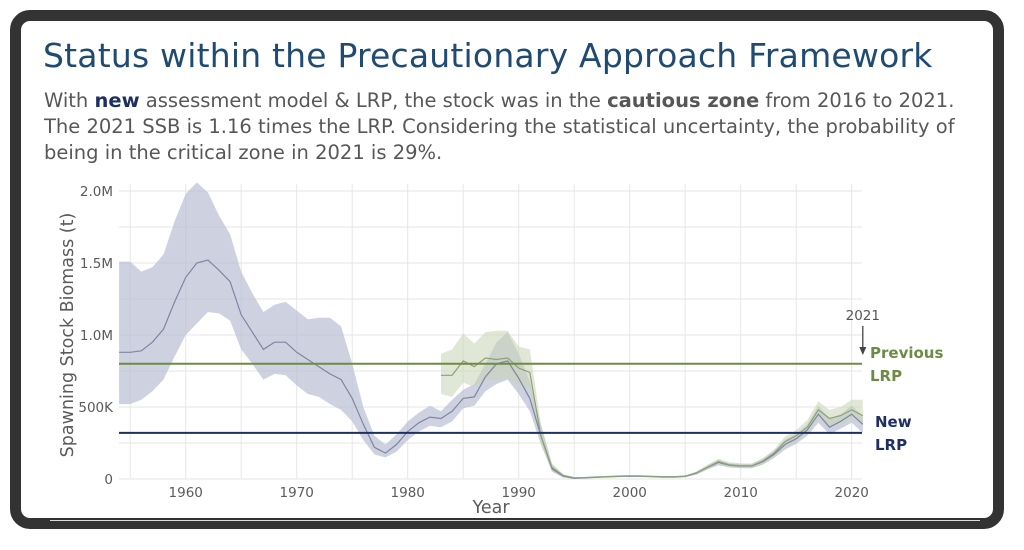 The width and height of the screenshot is (1024, 550). Describe the element at coordinates (186, 493) in the screenshot. I see `x-tick-label: 1960` at that location.